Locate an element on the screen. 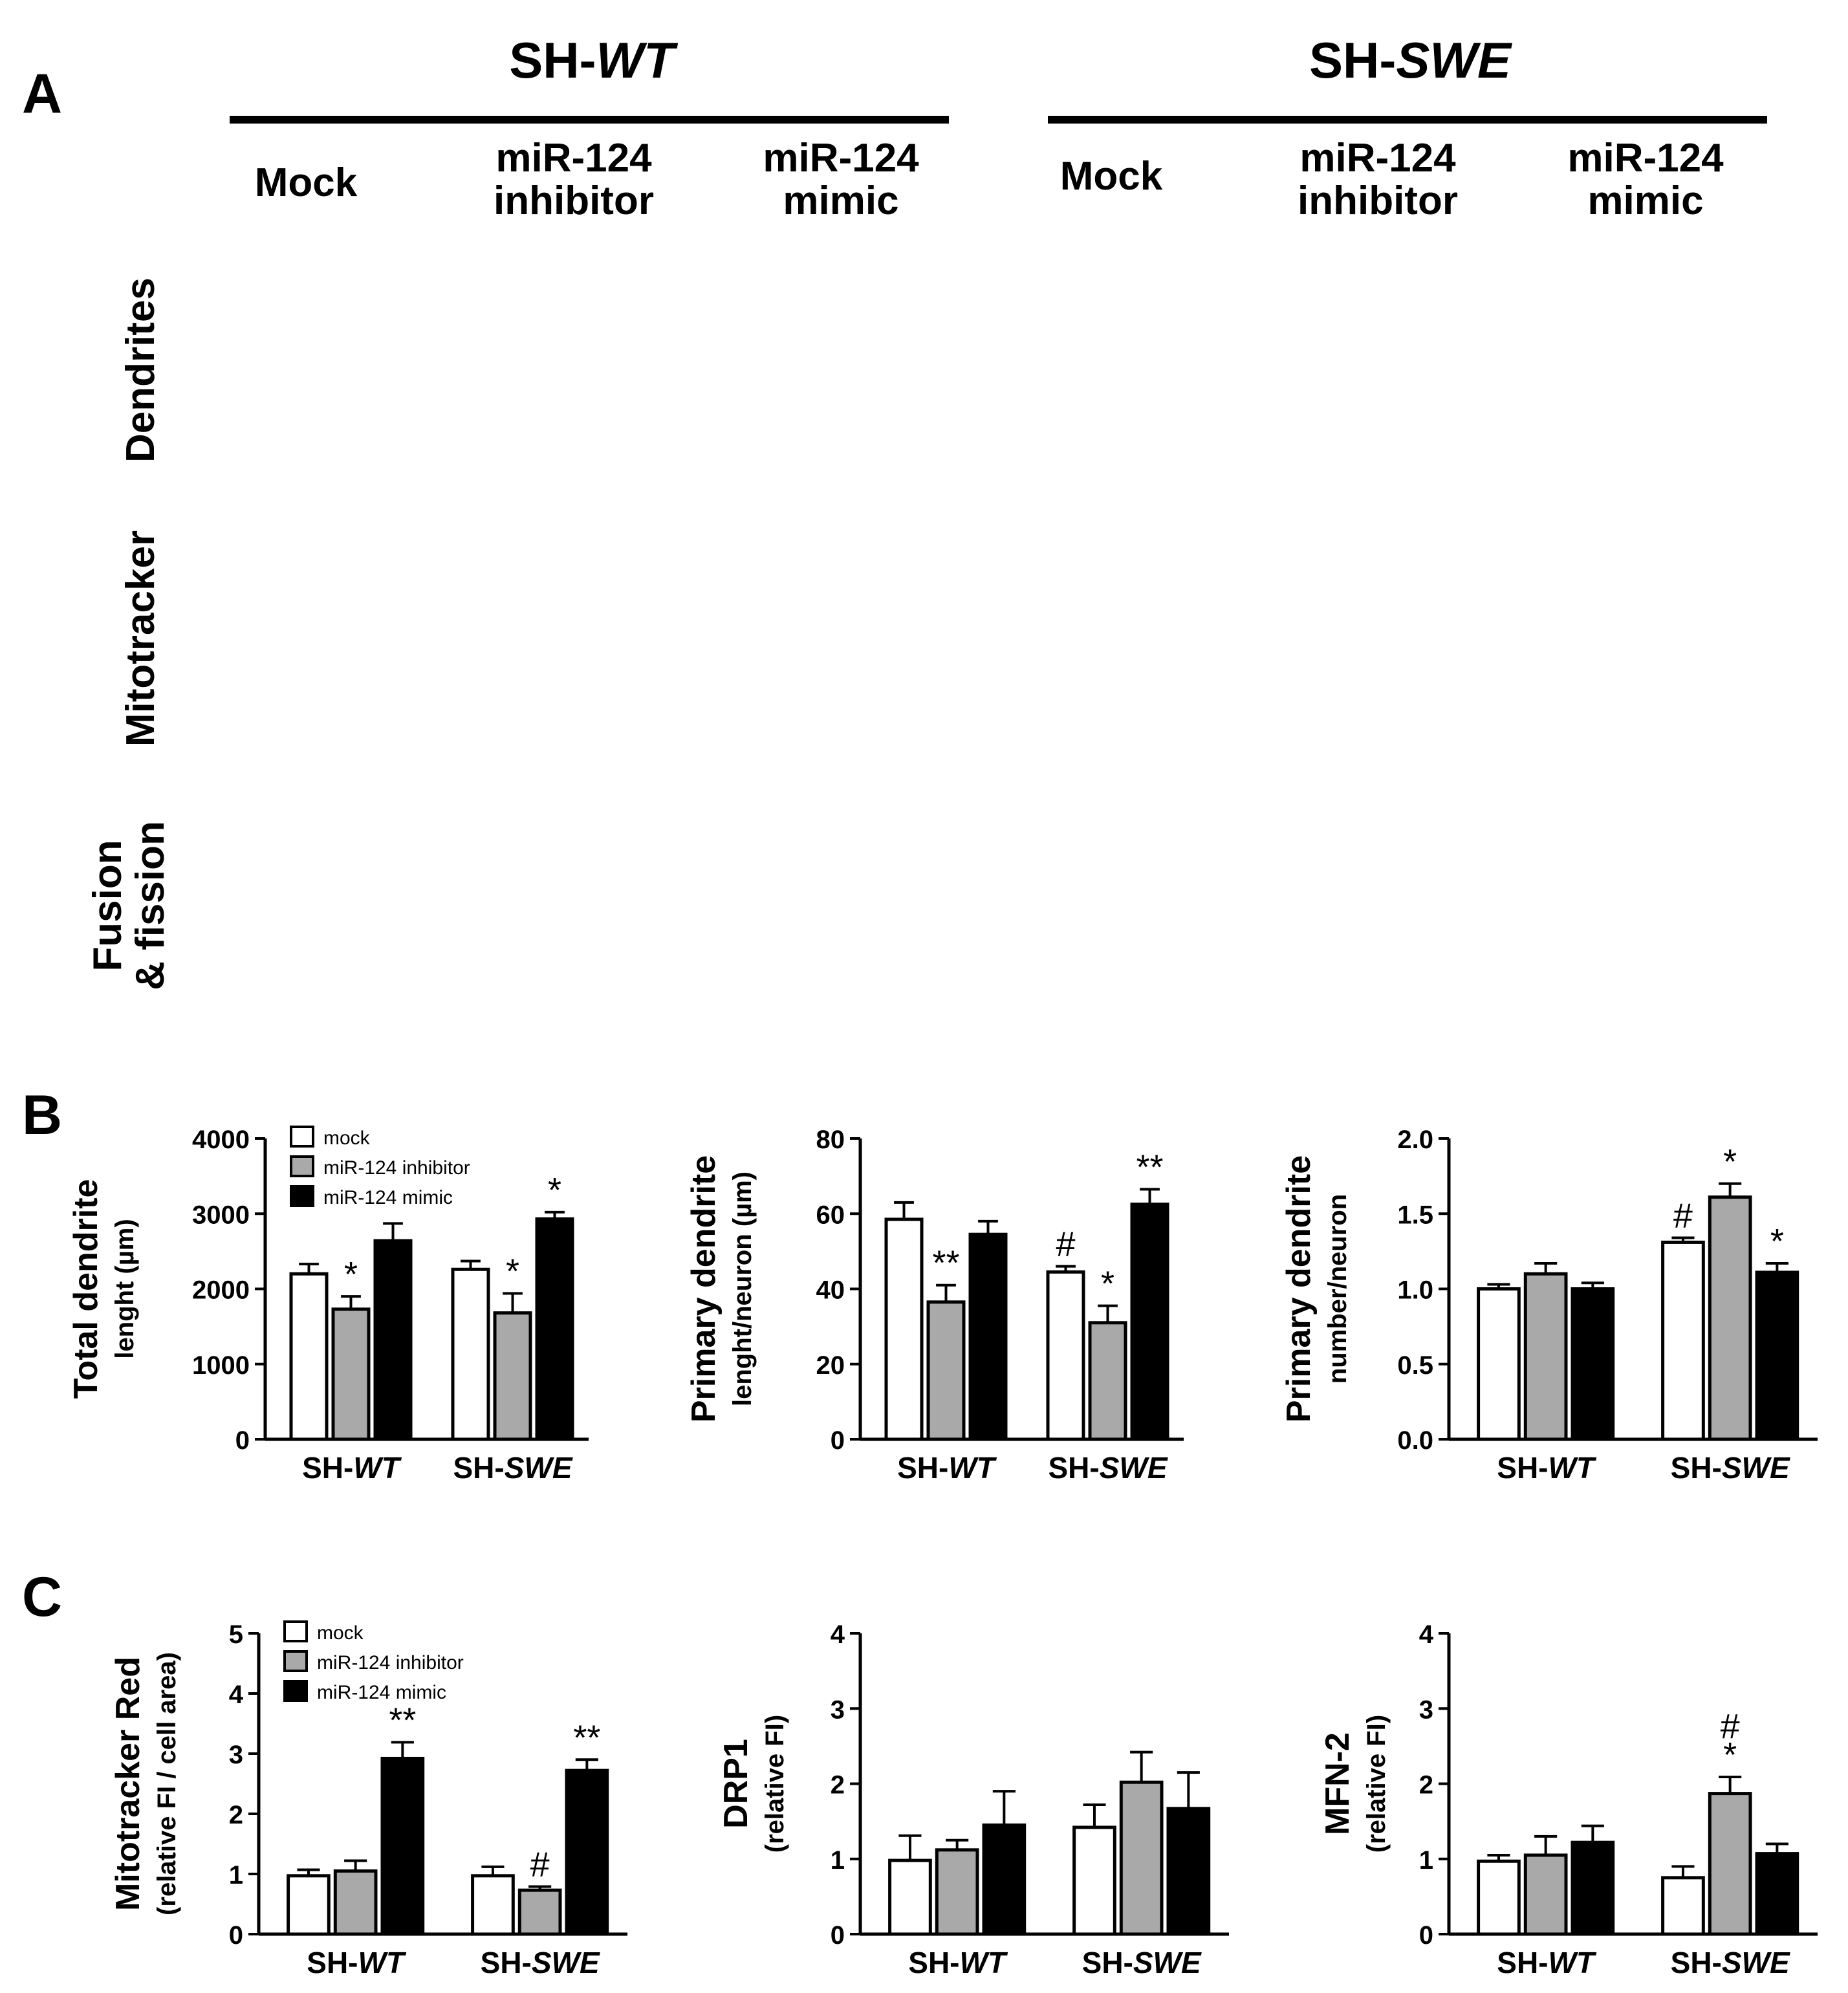  group-title-wt: SH-WT is located at coordinates (592, 60).